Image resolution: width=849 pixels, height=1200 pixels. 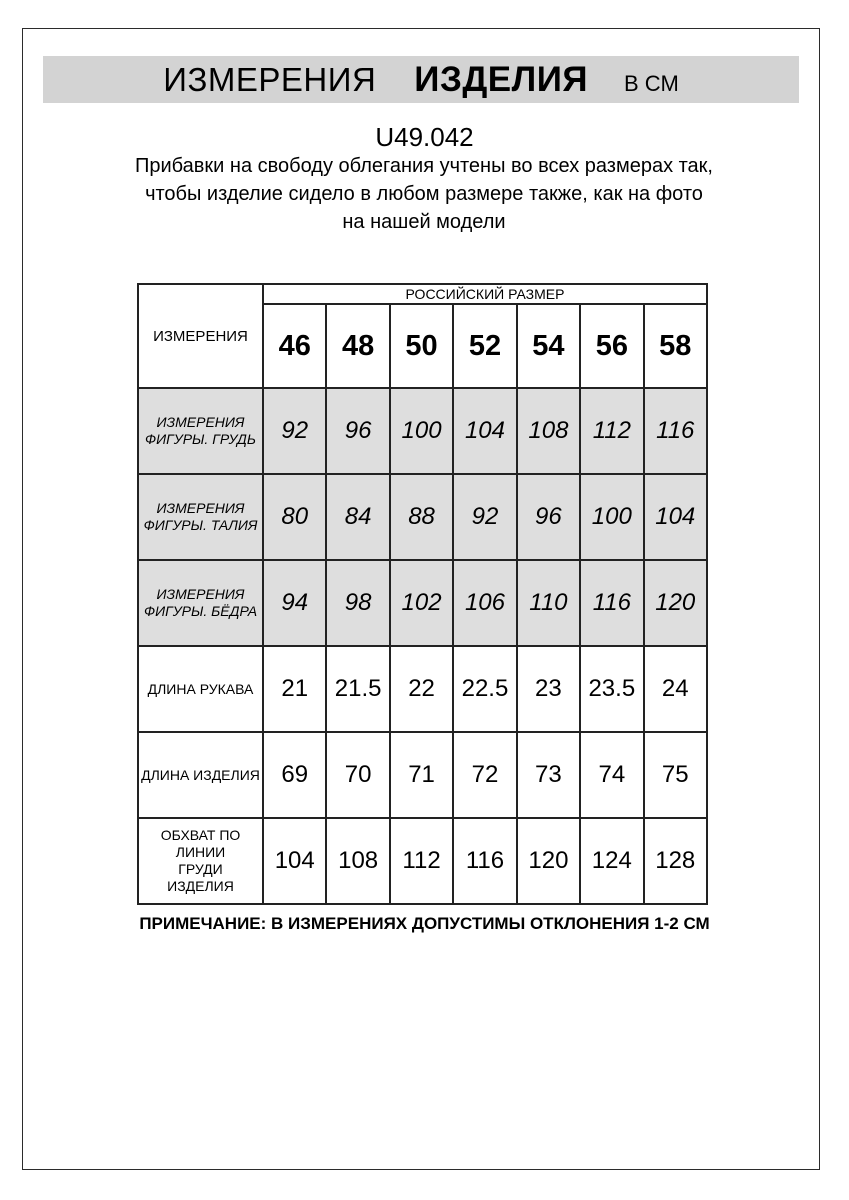 I want to click on value-cell: 21, so click(x=294, y=689).